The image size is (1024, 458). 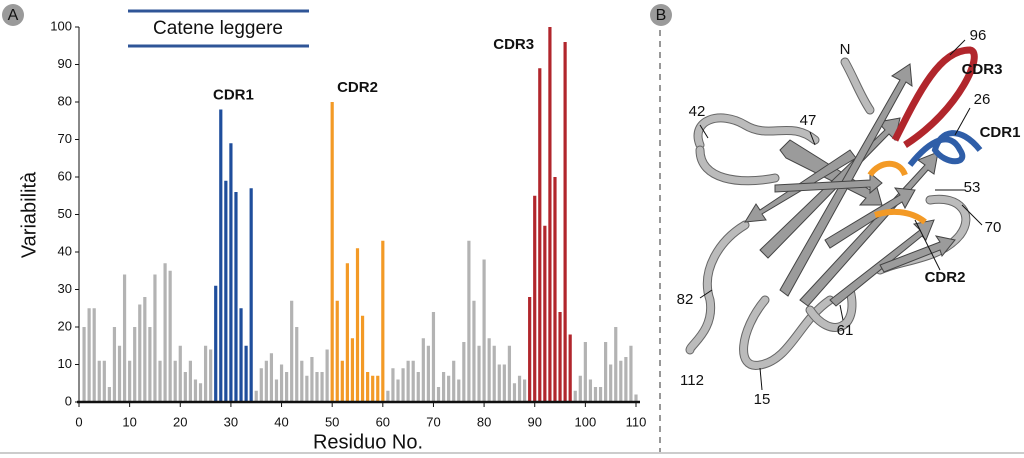 I want to click on x-tick-label: 80, so click(x=484, y=421).